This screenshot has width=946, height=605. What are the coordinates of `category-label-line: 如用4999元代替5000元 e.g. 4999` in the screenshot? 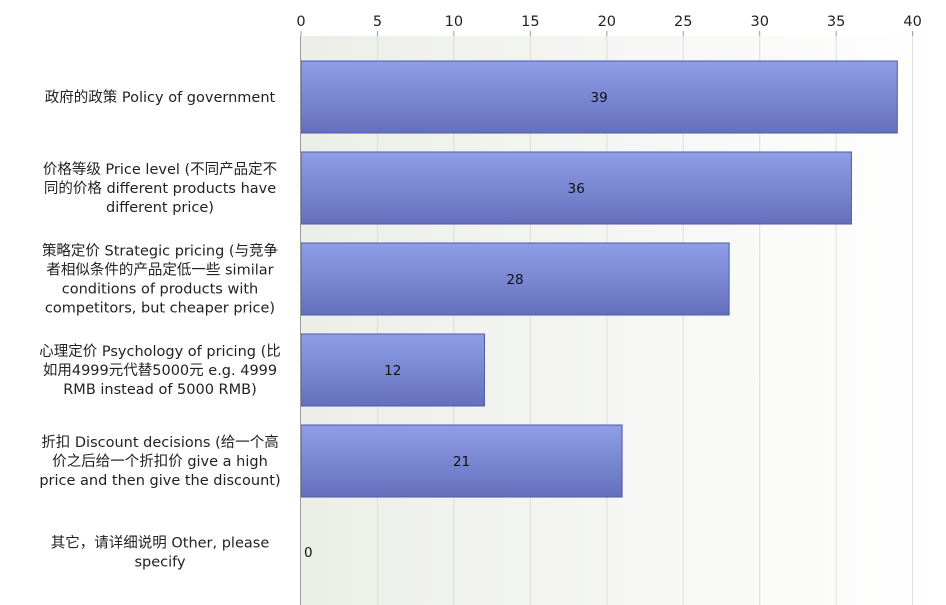 It's located at (160, 370).